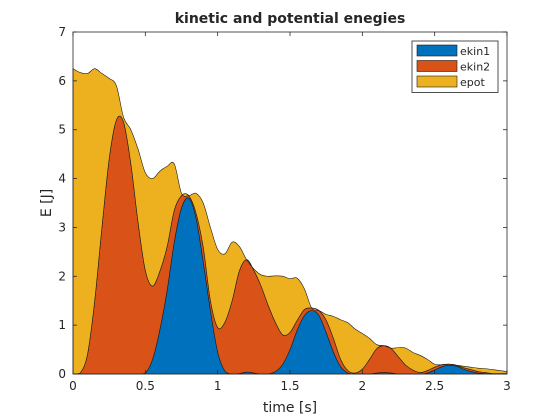 The height and width of the screenshot is (420, 560). Describe the element at coordinates (47, 203) in the screenshot. I see `y-axis-label: E [J]` at that location.